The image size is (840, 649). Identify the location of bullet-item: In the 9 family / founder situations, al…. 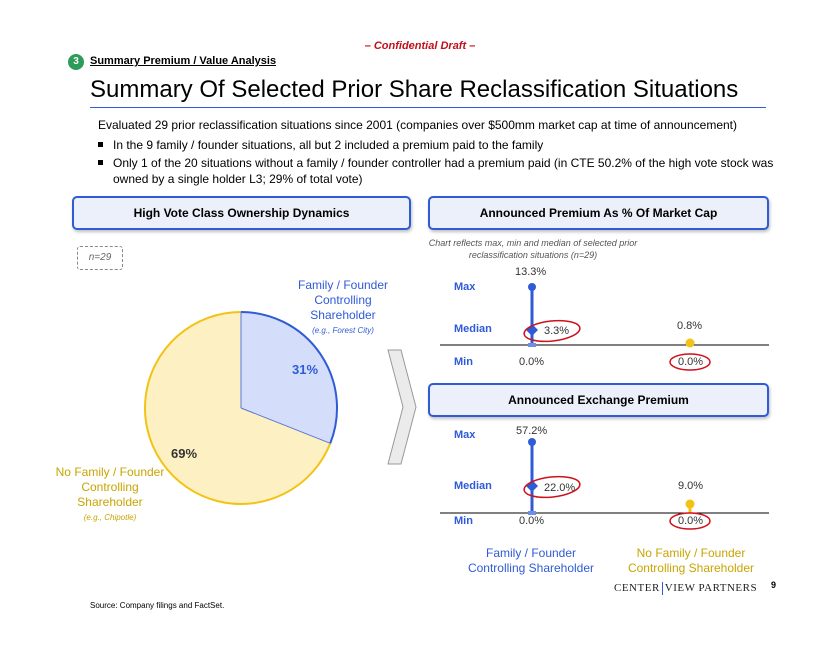
(438, 145).